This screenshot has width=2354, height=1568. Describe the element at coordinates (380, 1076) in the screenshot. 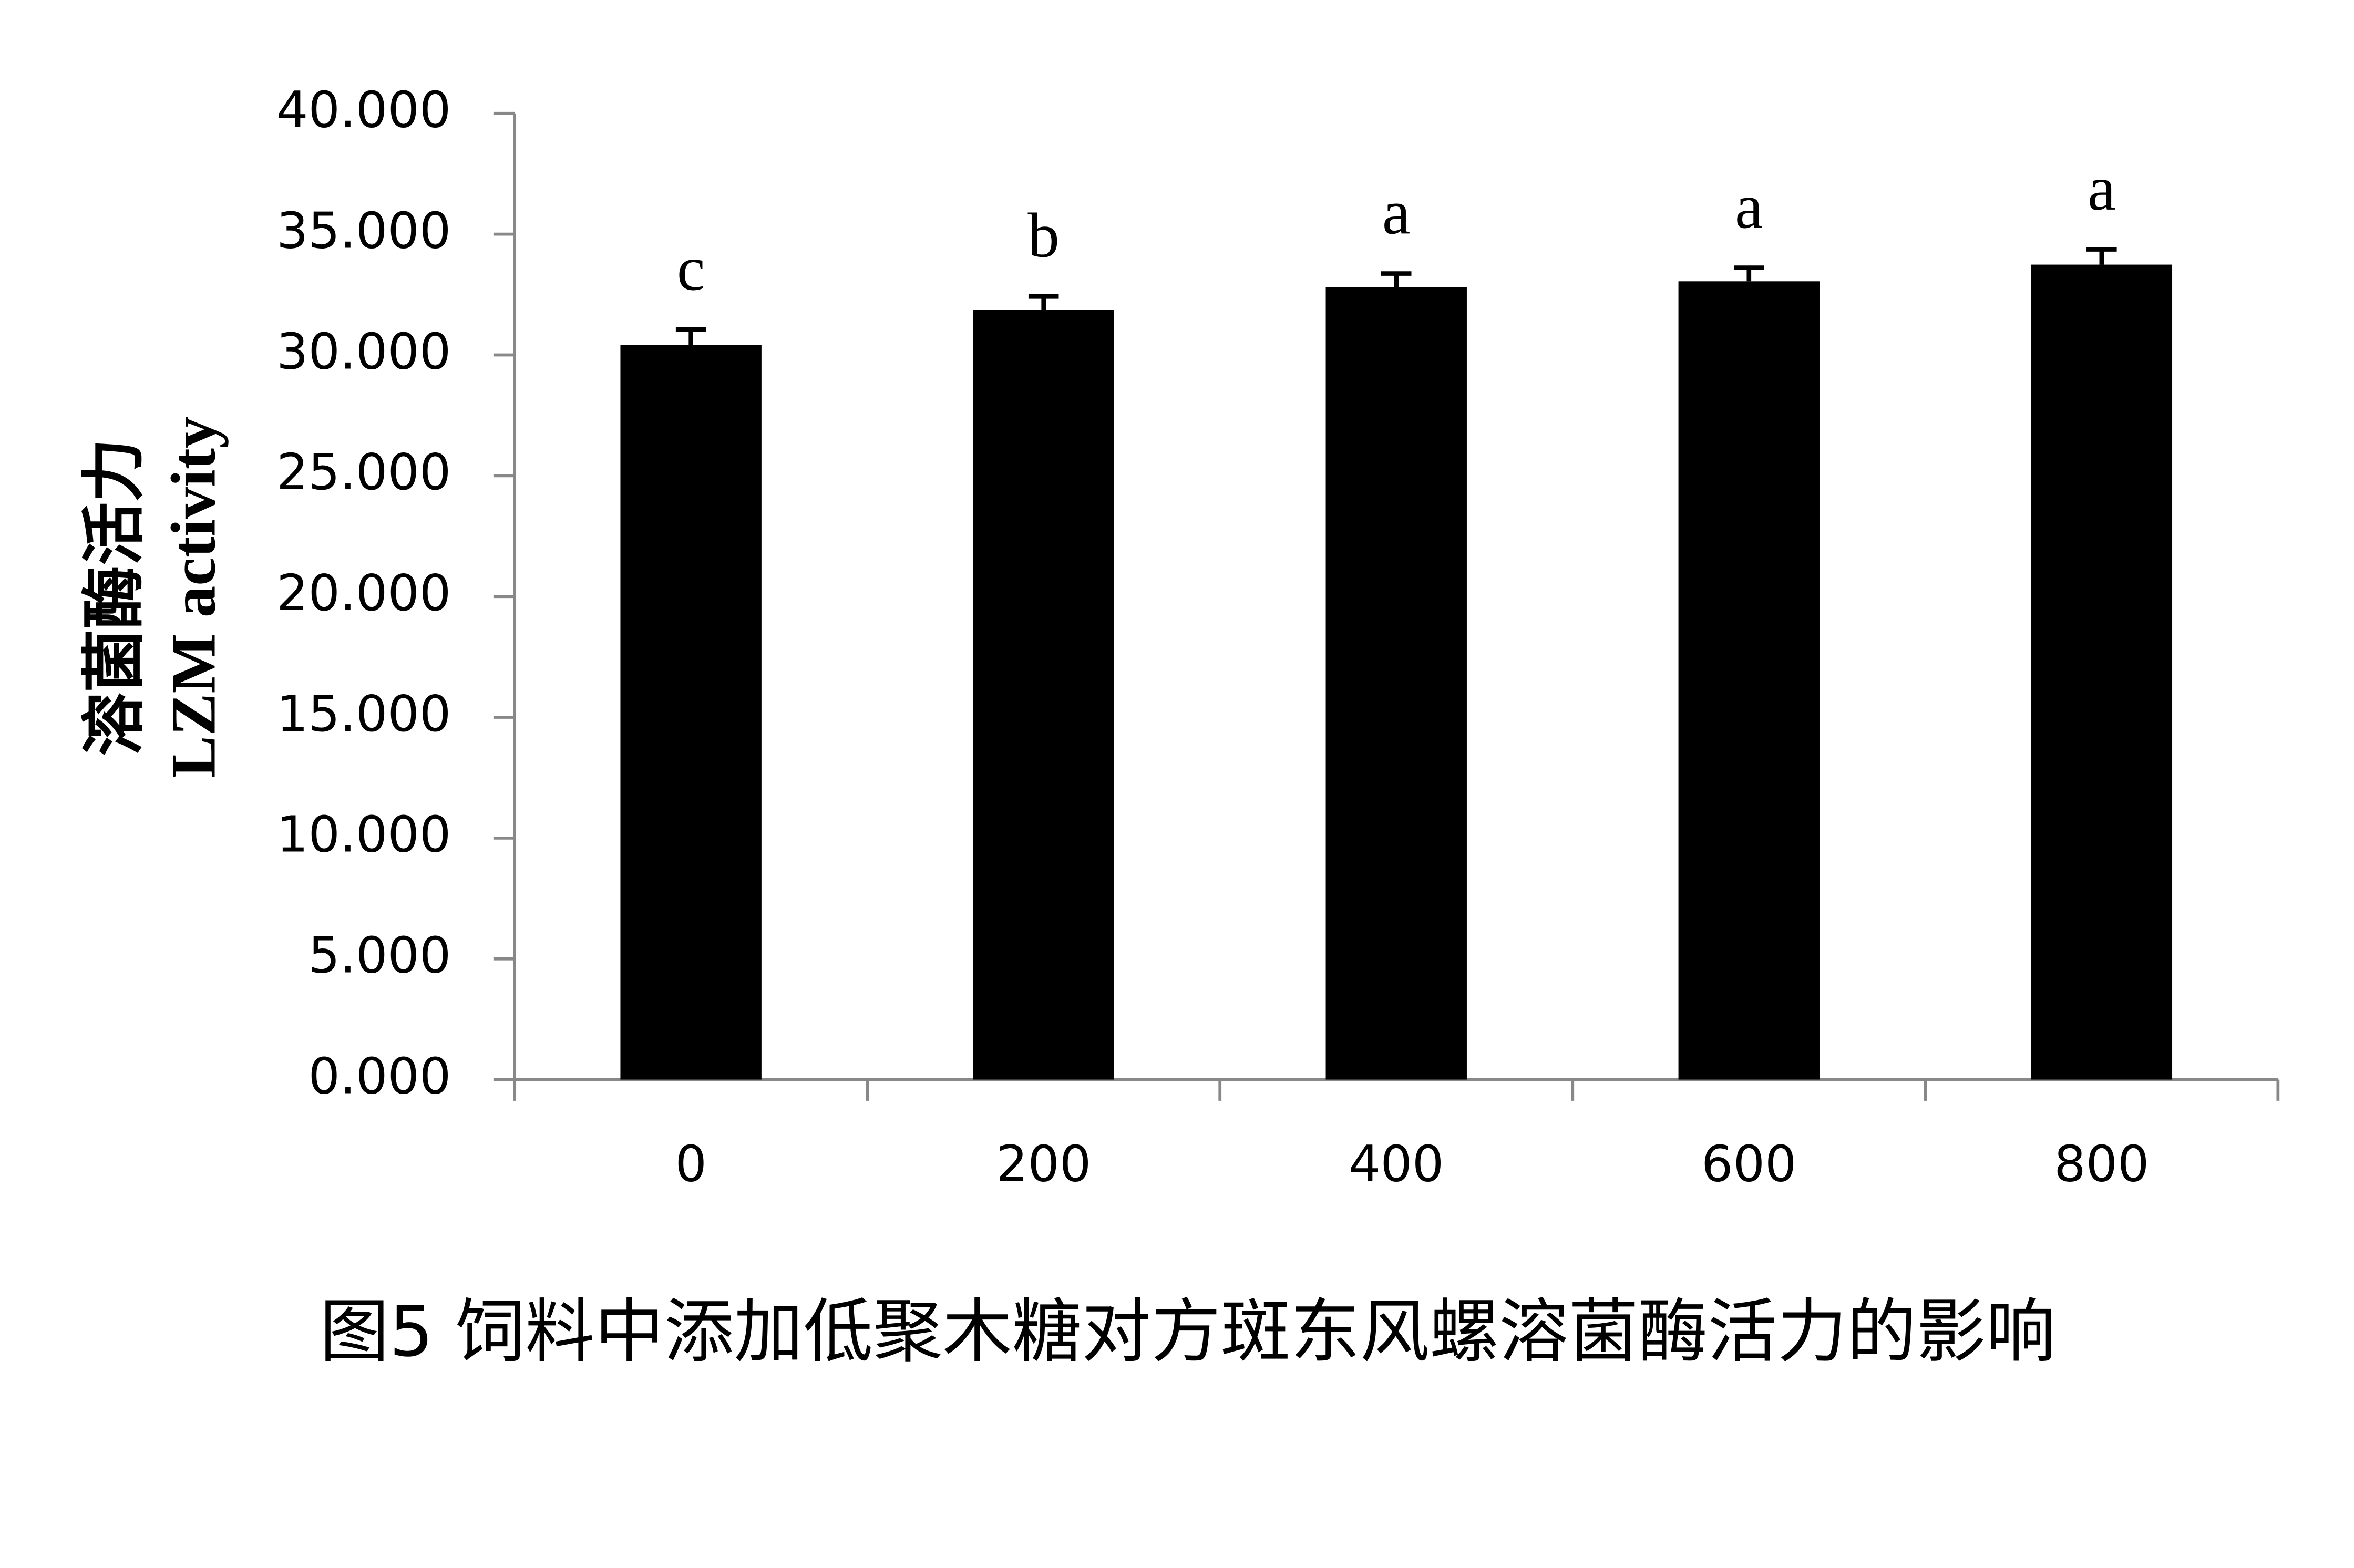

I see `y-tick-label: 0.000` at that location.